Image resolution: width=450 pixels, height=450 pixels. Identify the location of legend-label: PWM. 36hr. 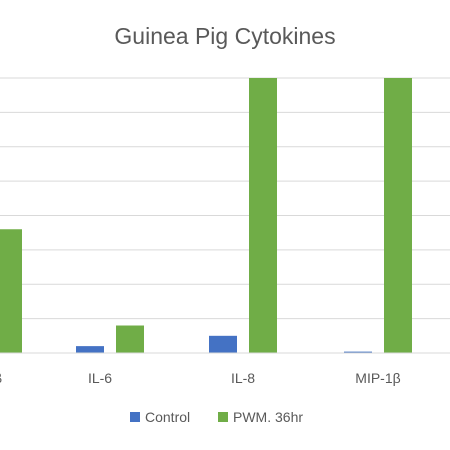
(268, 417).